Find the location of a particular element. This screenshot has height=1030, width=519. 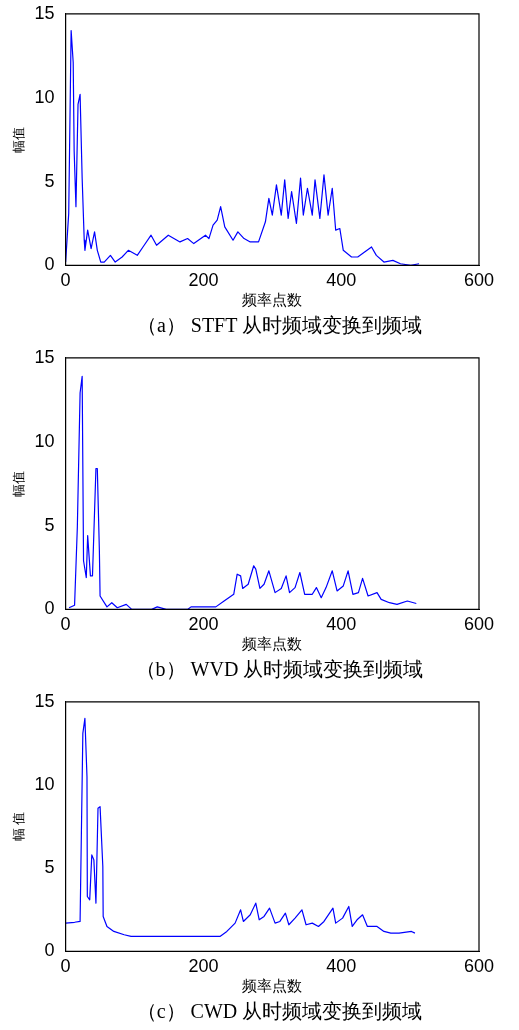

text: （b） WVD 从时频域变换到频域 is located at coordinates (279, 669).